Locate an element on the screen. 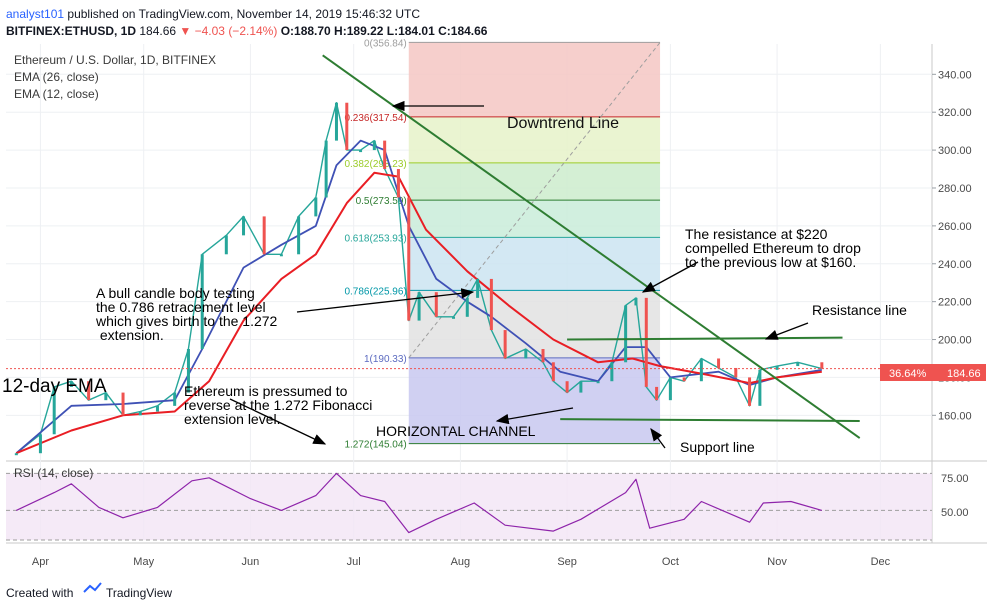  annotation-pressured-1: Ethereum is pressumed to is located at coordinates (266, 391).